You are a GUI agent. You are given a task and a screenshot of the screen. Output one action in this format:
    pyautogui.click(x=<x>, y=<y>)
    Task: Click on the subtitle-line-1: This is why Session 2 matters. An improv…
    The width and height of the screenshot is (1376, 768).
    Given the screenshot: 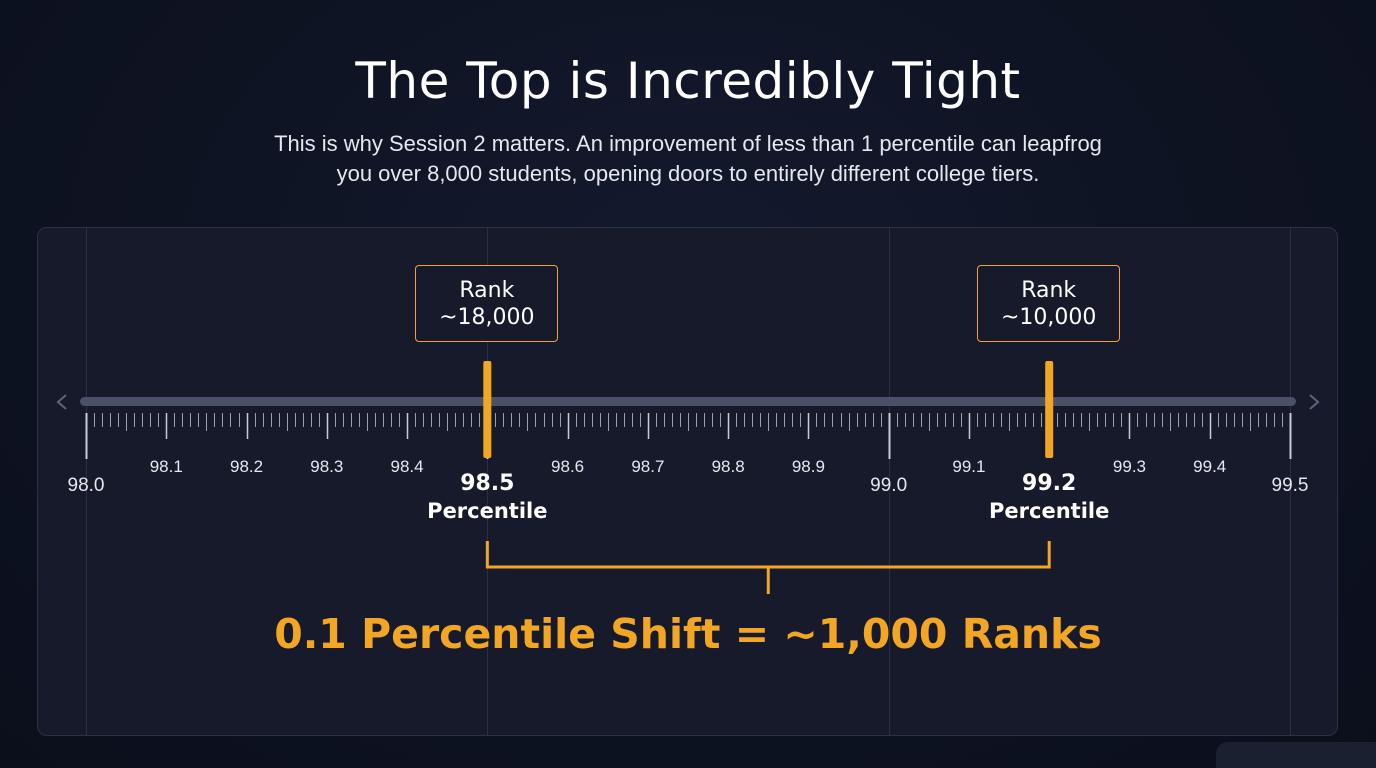 What is the action you would take?
    pyautogui.click(x=688, y=143)
    